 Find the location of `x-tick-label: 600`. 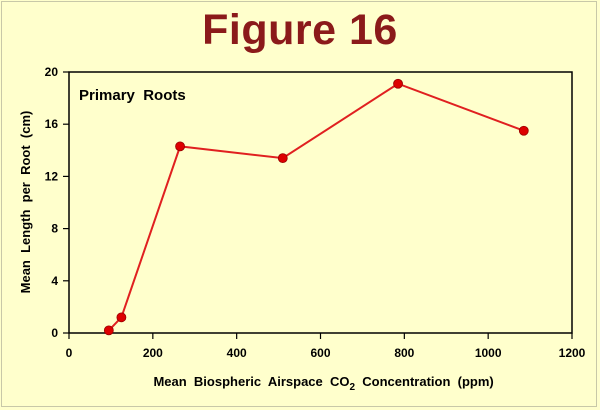

x-tick-label: 600 is located at coordinates (320, 353).